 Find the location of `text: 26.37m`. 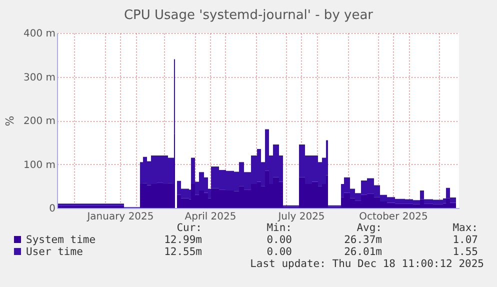

text: 26.37m is located at coordinates (363, 240).